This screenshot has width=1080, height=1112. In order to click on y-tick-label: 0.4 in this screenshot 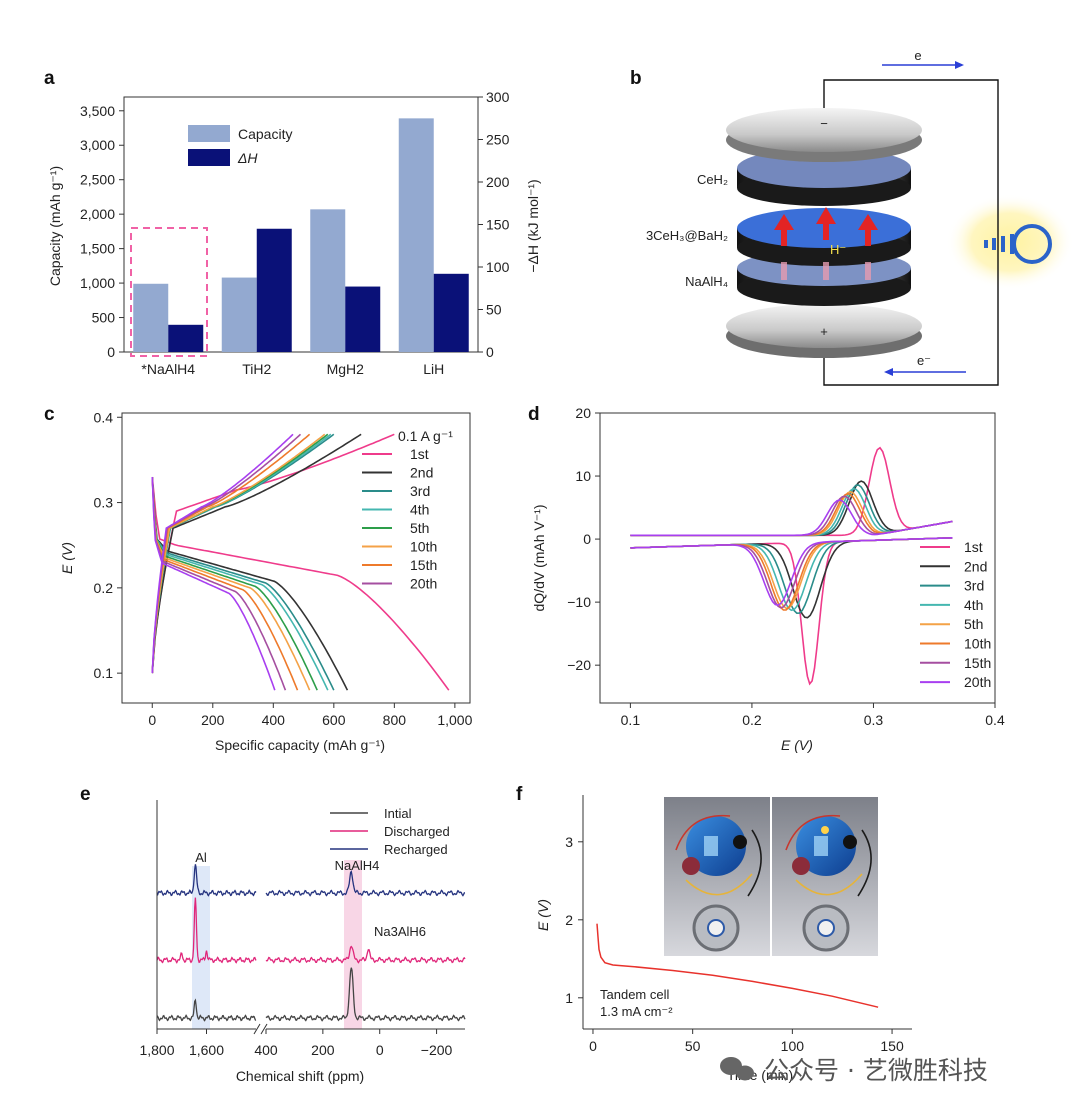, I will do `click(104, 417)`.